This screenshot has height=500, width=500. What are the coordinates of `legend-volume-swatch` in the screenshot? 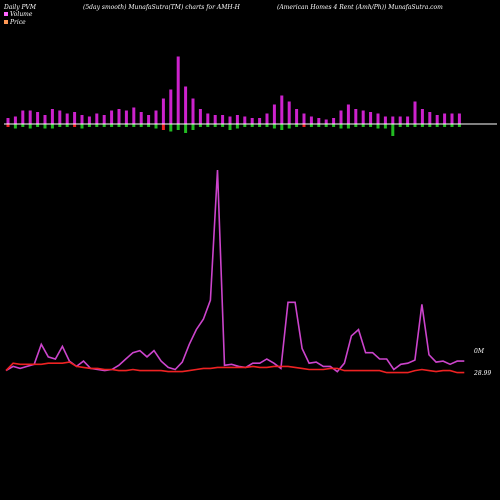 It's located at (6, 14).